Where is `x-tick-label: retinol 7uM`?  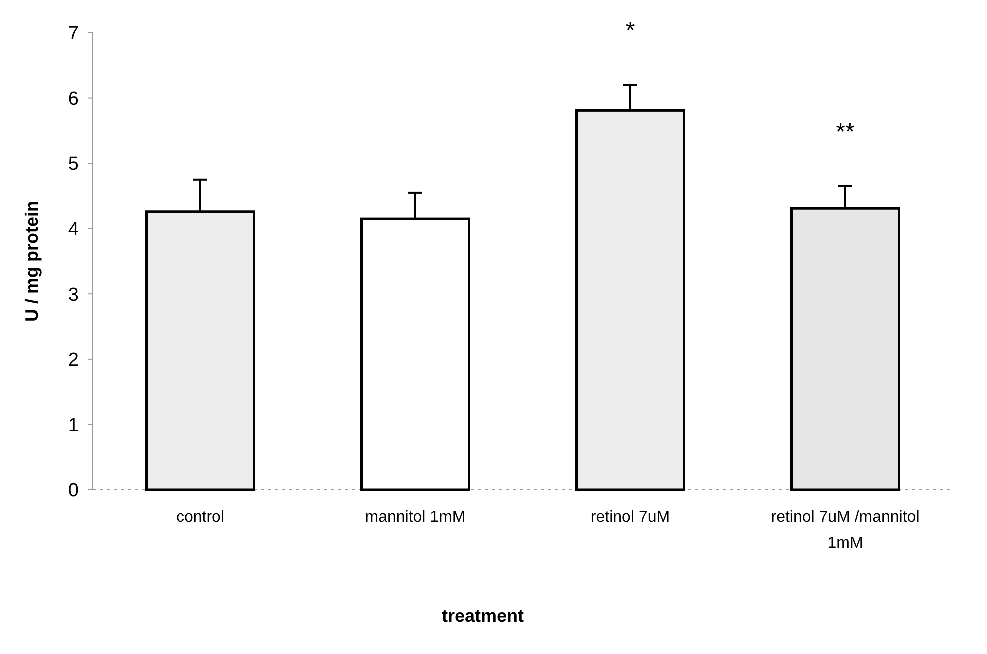
x-tick-label: retinol 7uM is located at coordinates (630, 517).